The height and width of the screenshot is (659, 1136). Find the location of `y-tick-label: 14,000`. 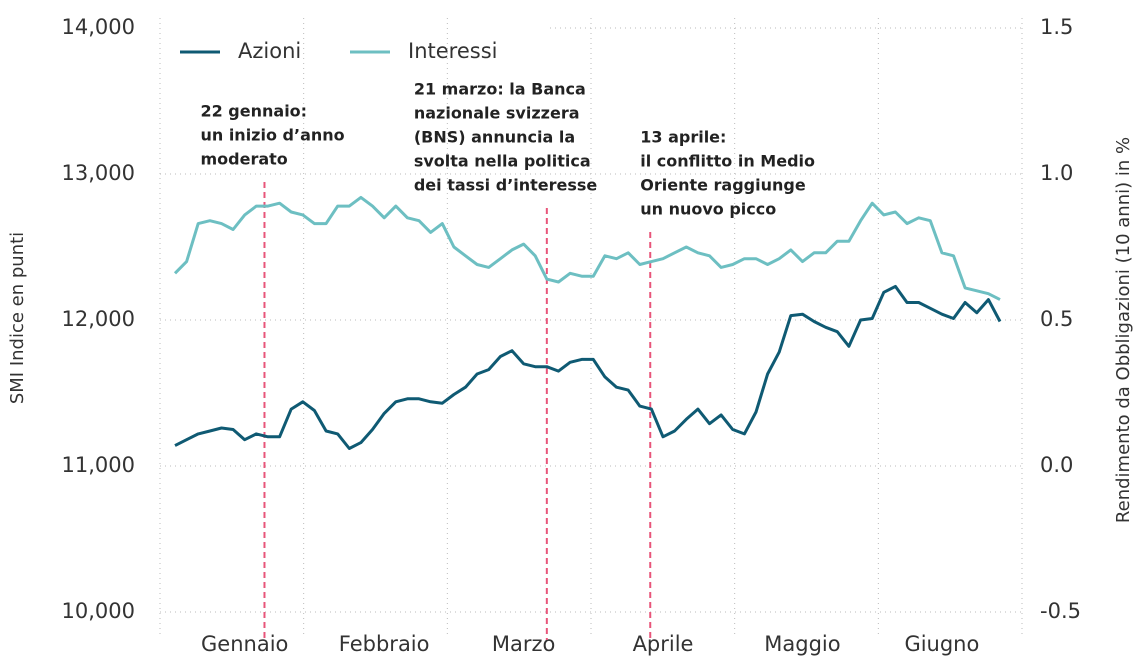

y-tick-label: 14,000 is located at coordinates (98, 27).